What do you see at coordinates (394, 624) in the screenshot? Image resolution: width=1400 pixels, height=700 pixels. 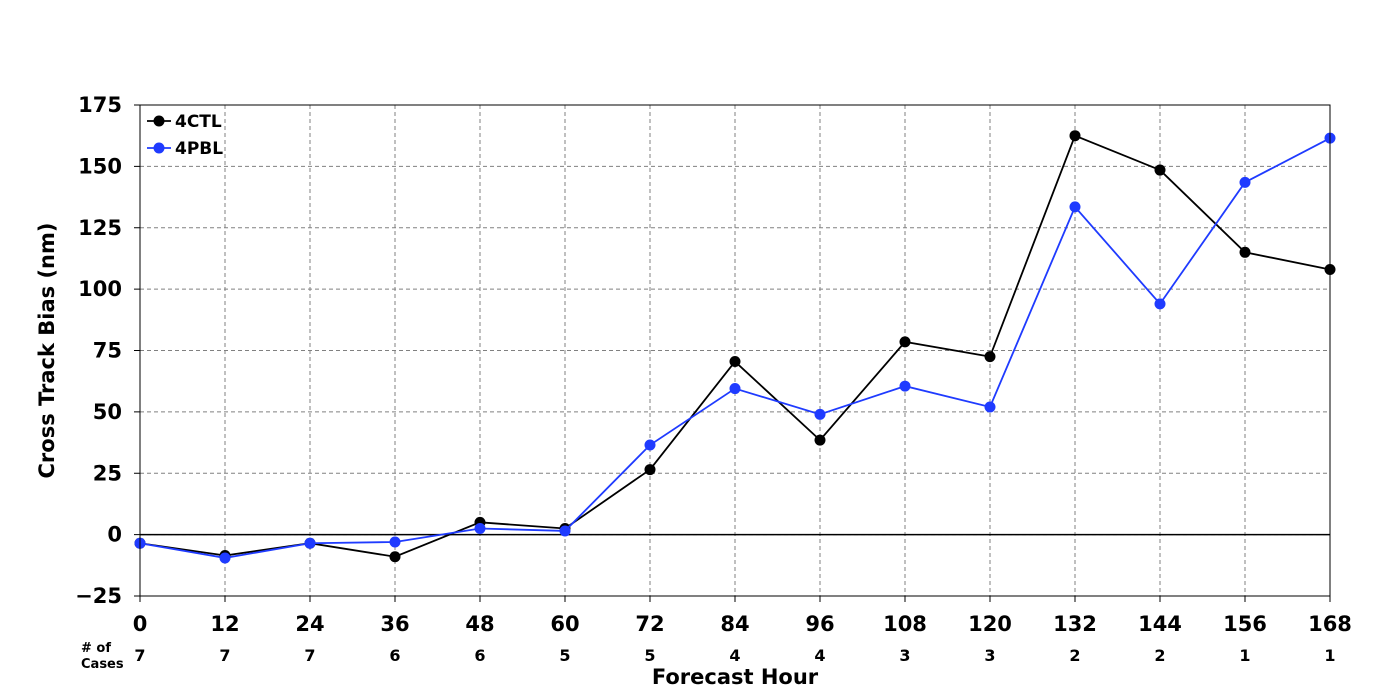 I see `x-tick-label: 36` at bounding box center [394, 624].